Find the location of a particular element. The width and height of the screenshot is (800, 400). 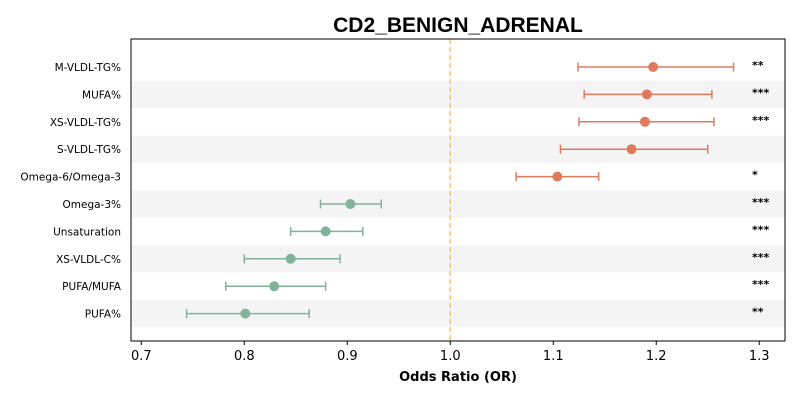

row-label: Unsaturation is located at coordinates (87, 232).